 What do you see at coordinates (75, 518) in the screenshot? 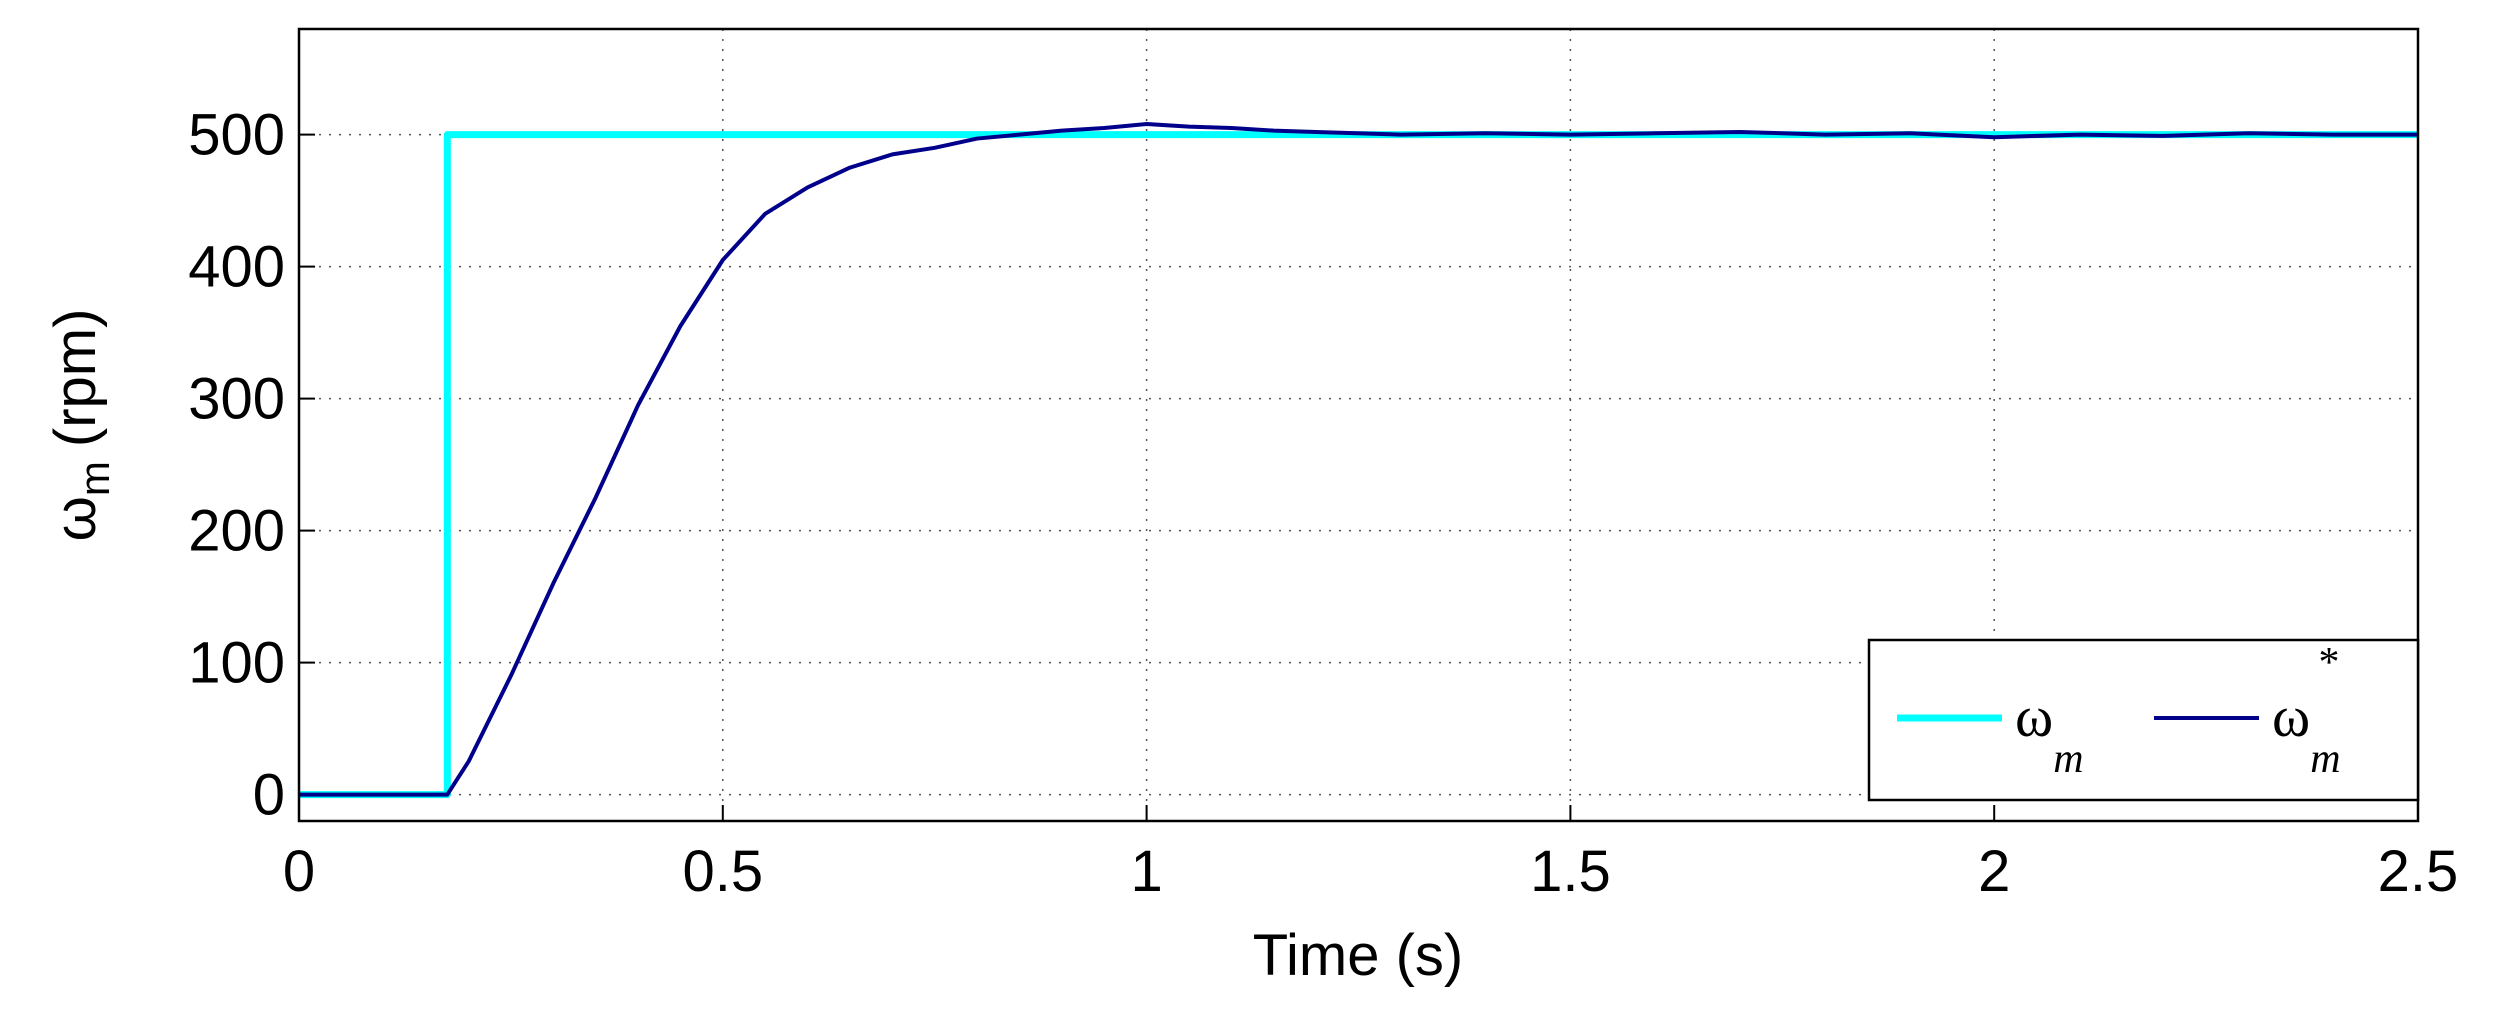
I see `y-label-symbol: ω` at bounding box center [75, 518].